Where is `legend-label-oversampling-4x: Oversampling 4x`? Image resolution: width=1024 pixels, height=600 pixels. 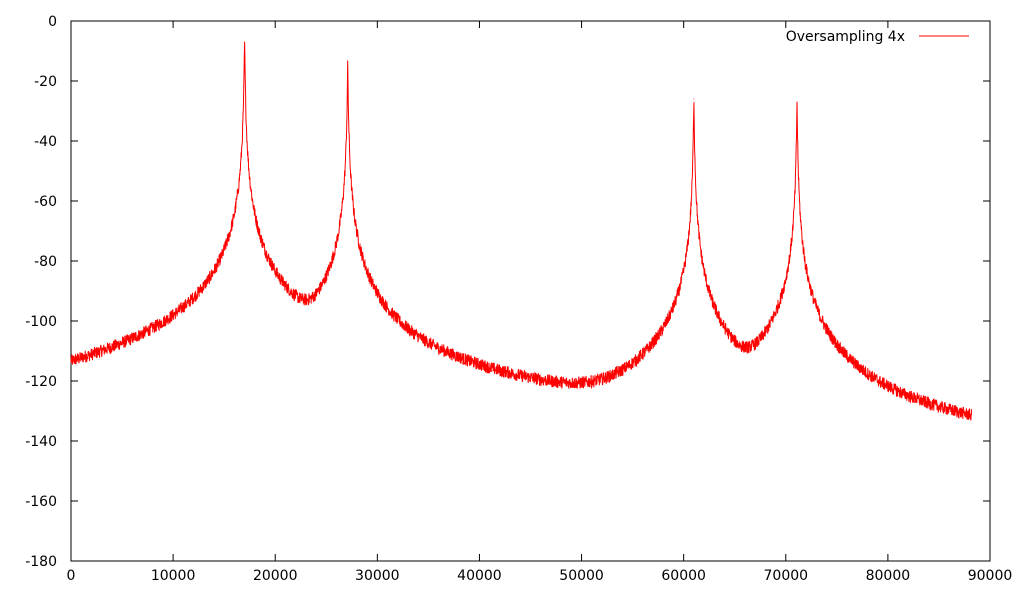
legend-label-oversampling-4x: Oversampling 4x is located at coordinates (845, 37).